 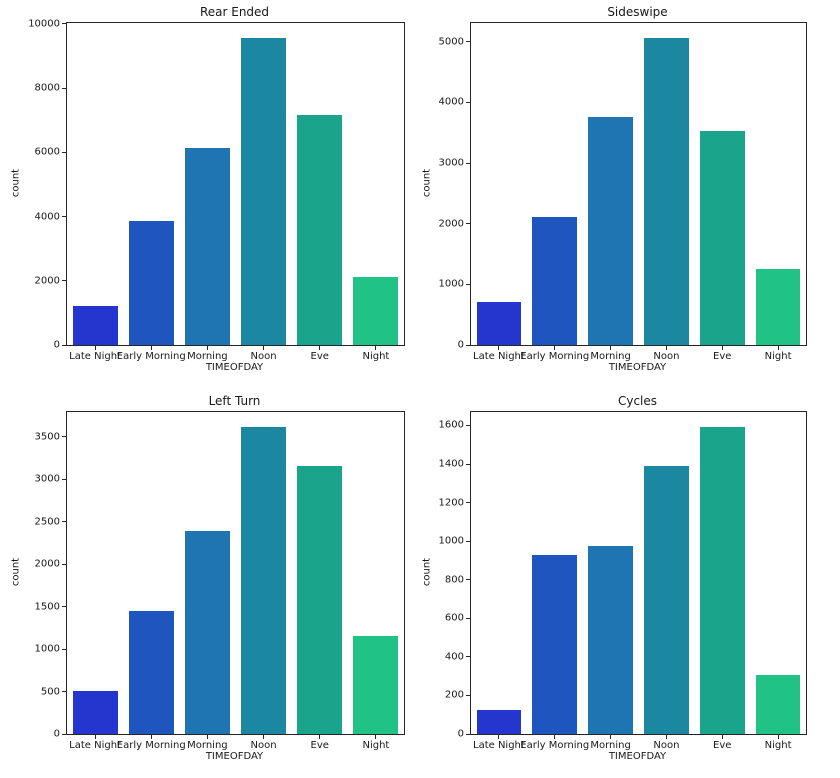 I want to click on y-tick-label: 600, so click(x=454, y=618).